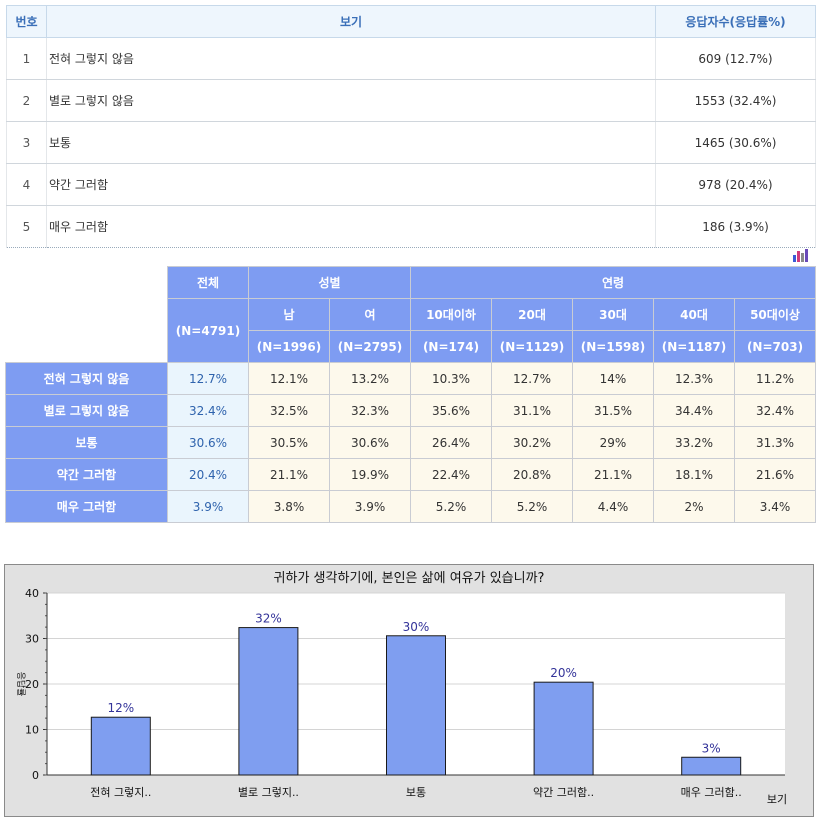  I want to click on crosstab-cell: 5.2%, so click(451, 506).